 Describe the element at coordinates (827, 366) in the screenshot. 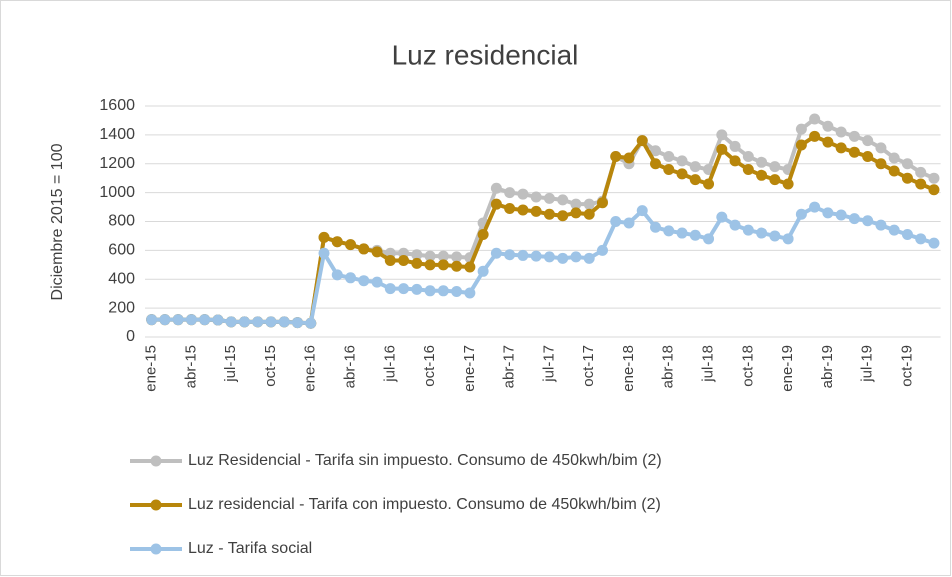

I see `x-tick-label: abr-19` at that location.